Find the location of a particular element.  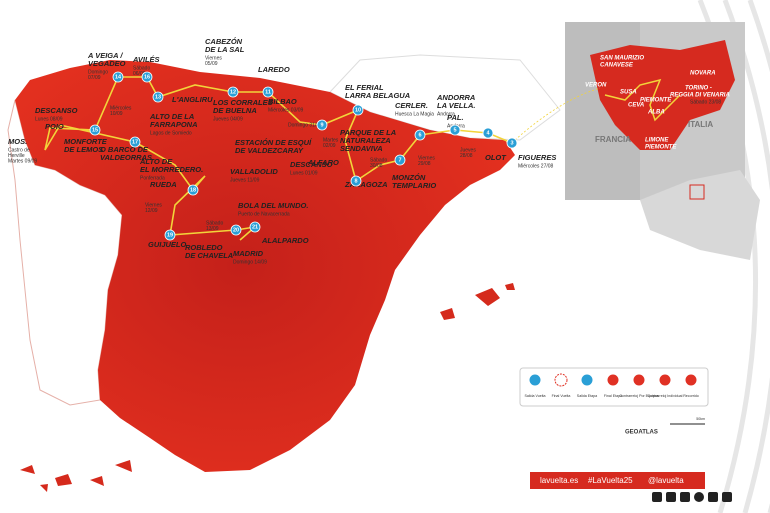

place-date: Jueves 11/09 is located at coordinates (245, 180).